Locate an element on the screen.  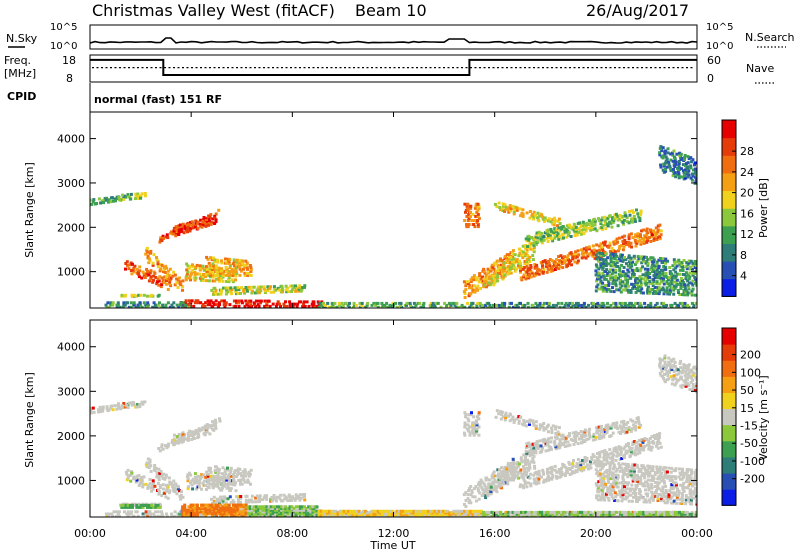
colorbar-swatch is located at coordinates (729, 270).